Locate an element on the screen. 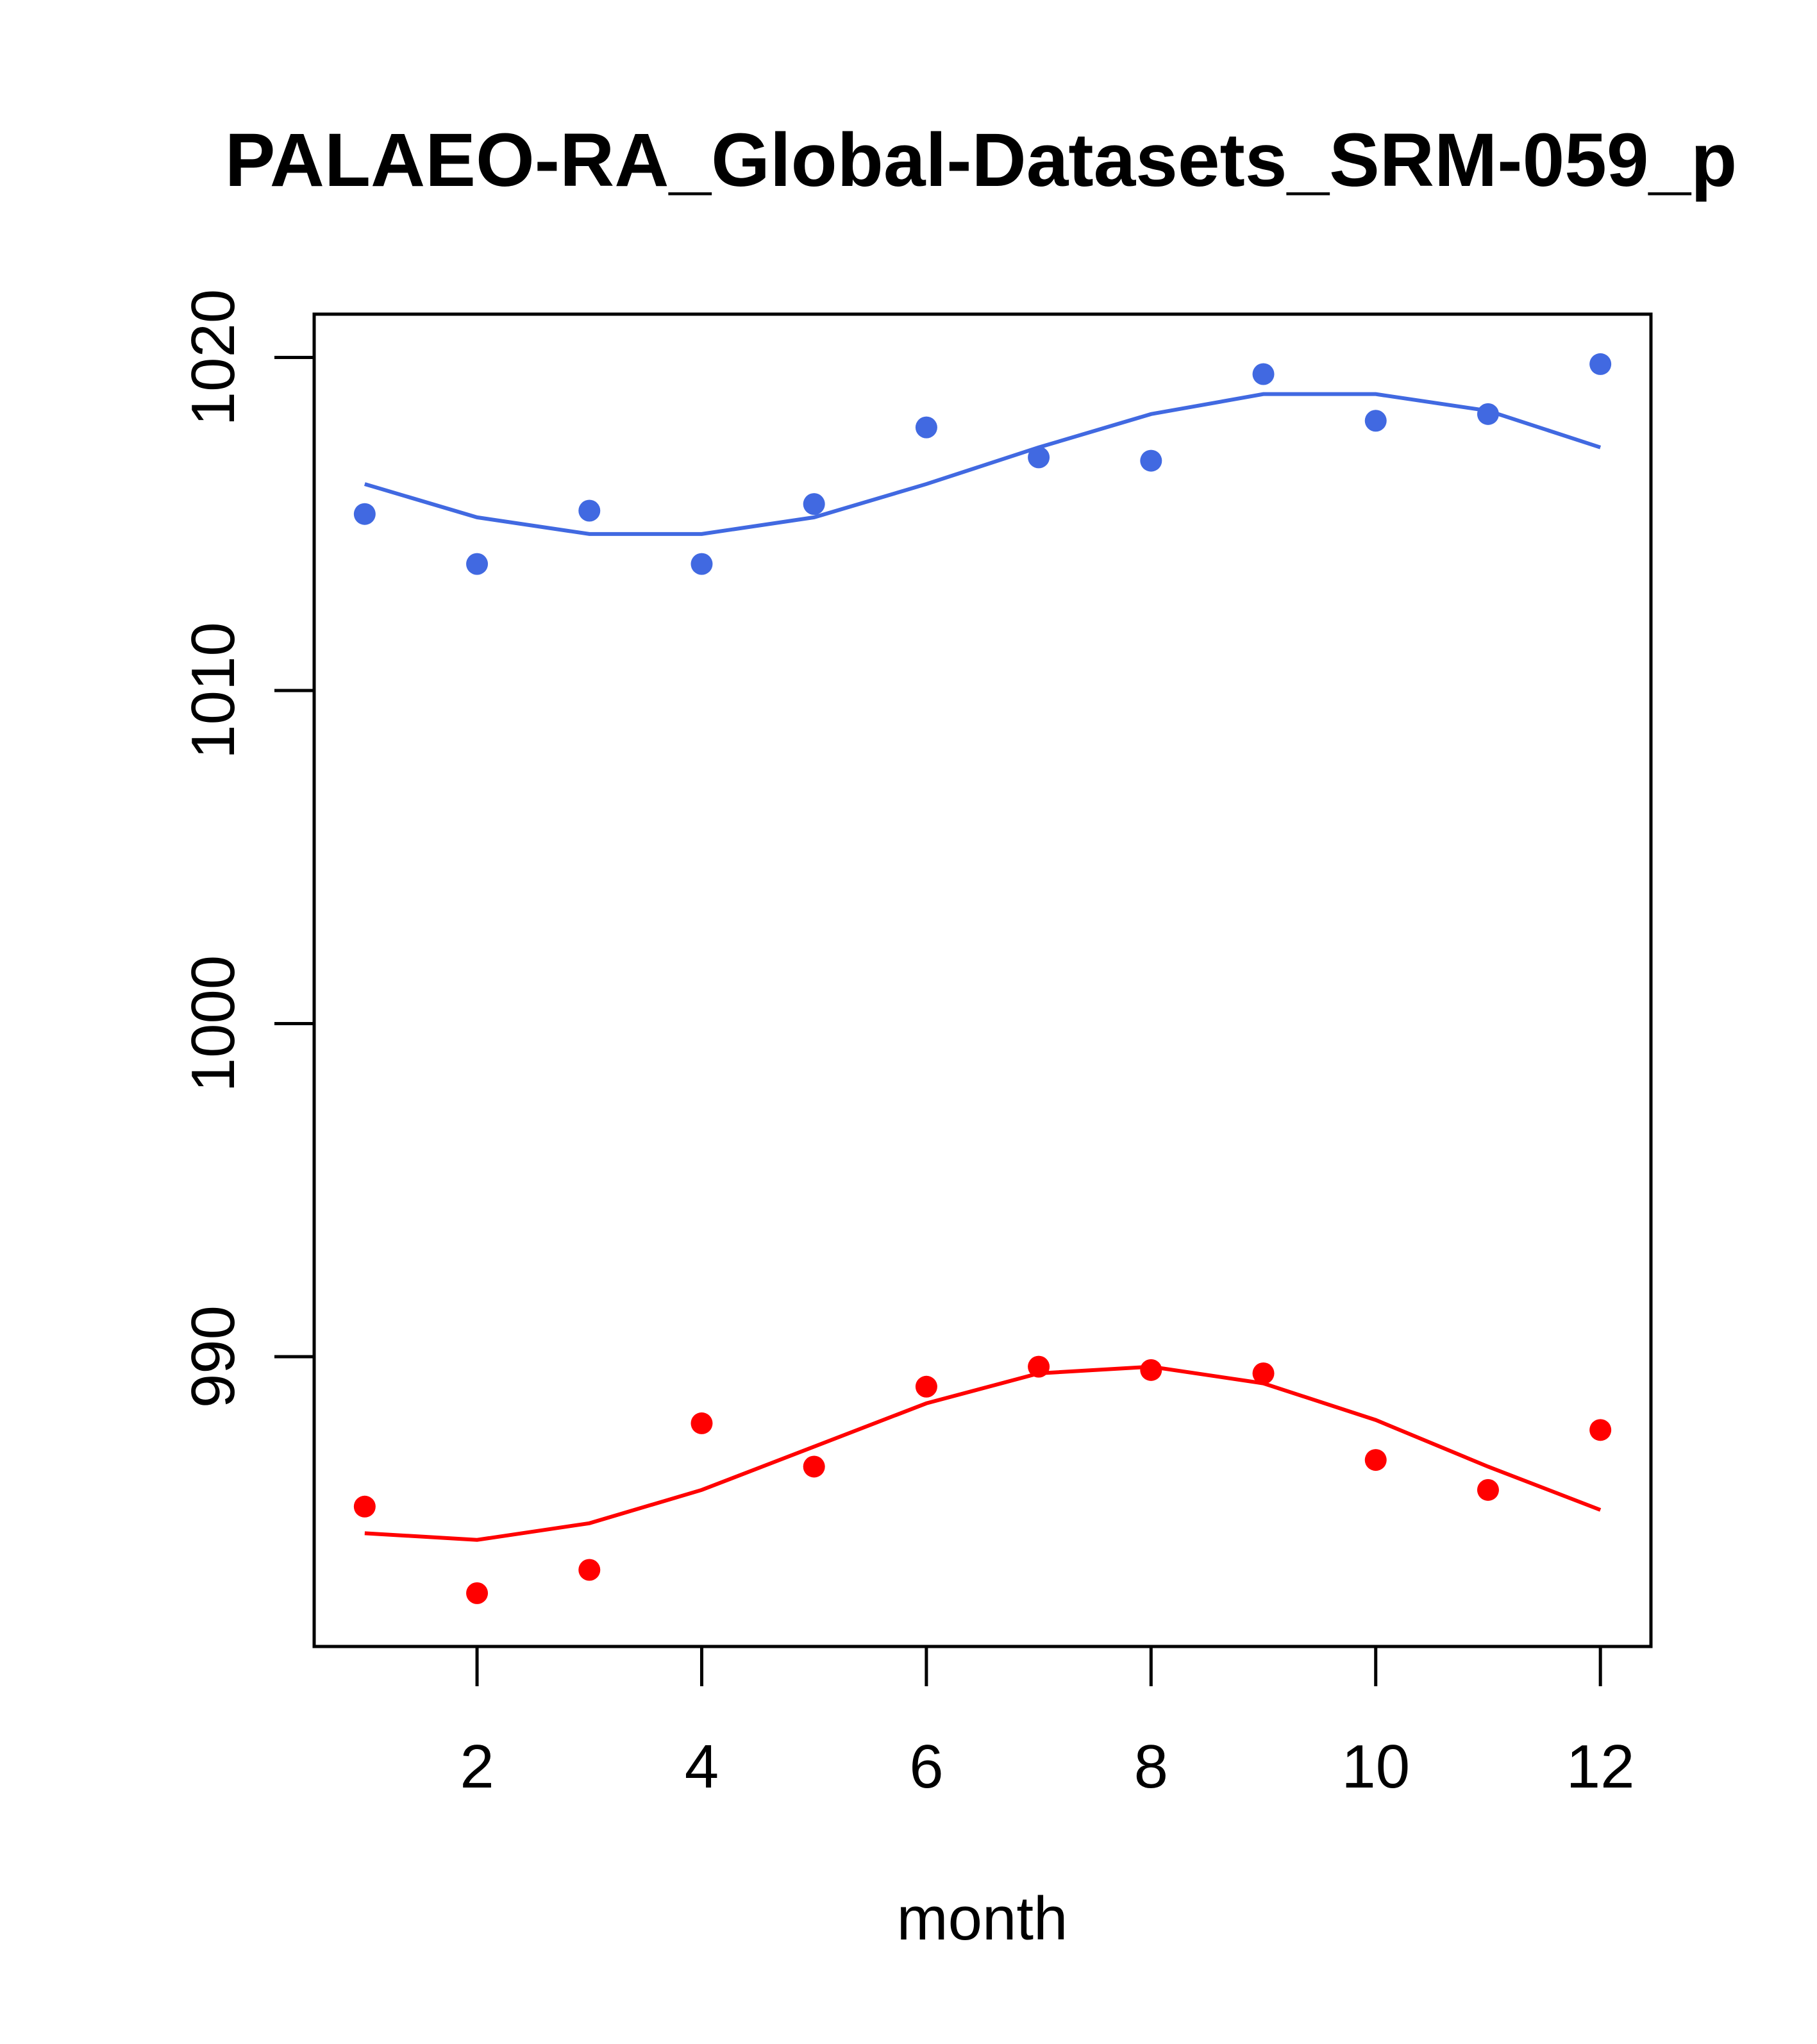 Image resolution: width=1817 pixels, height=2044 pixels. x-tick-label: 2 is located at coordinates (477, 1766).